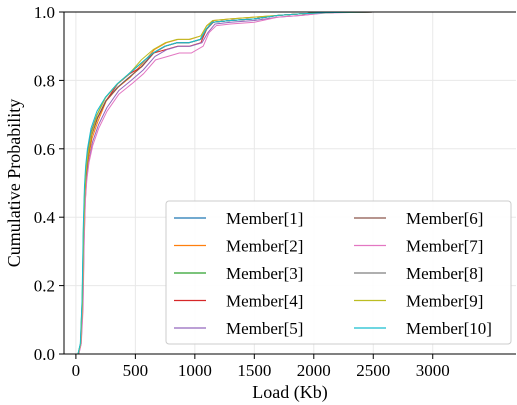 The image size is (517, 405). I want to click on legend-item: Member[4], so click(238, 301).